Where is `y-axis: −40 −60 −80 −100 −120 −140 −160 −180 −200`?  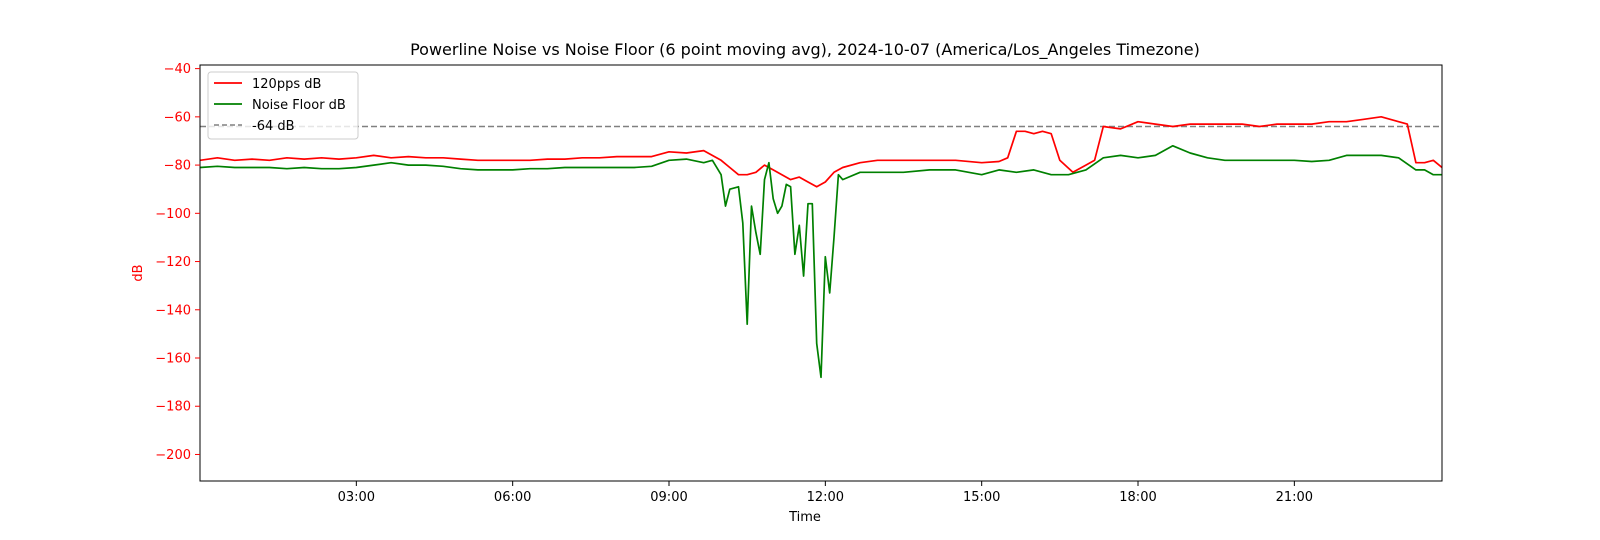 y-axis: −40 −60 −80 −100 −120 −140 −160 −180 −200 is located at coordinates (177, 262).